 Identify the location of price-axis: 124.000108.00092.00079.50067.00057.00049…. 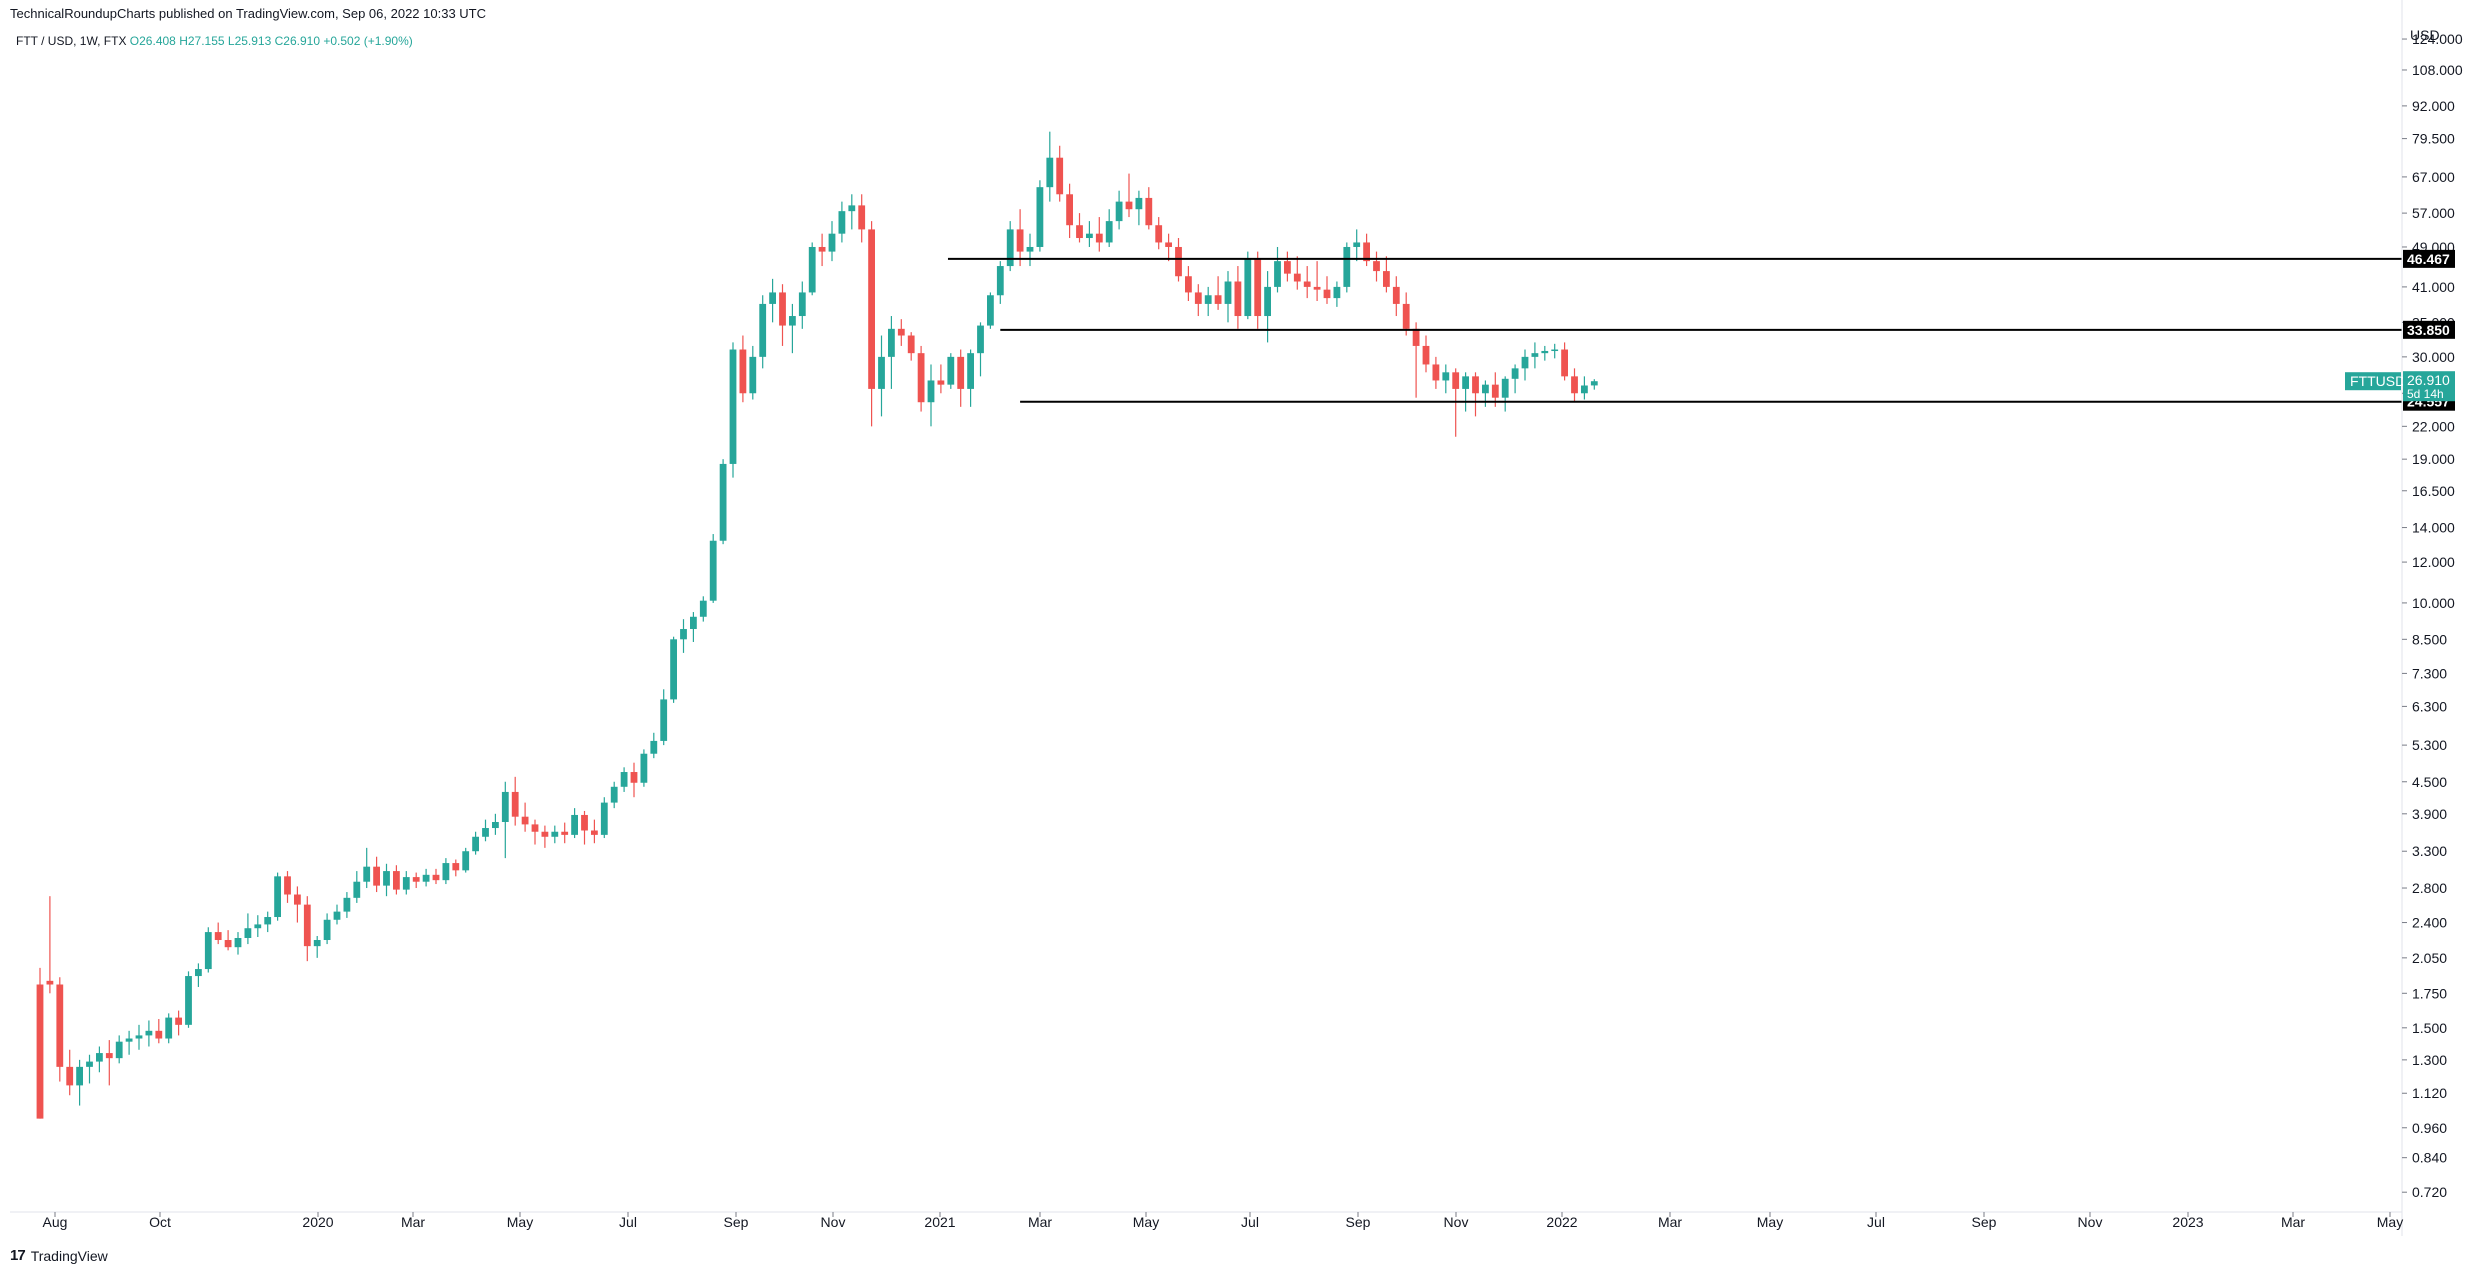
(2432, 615).